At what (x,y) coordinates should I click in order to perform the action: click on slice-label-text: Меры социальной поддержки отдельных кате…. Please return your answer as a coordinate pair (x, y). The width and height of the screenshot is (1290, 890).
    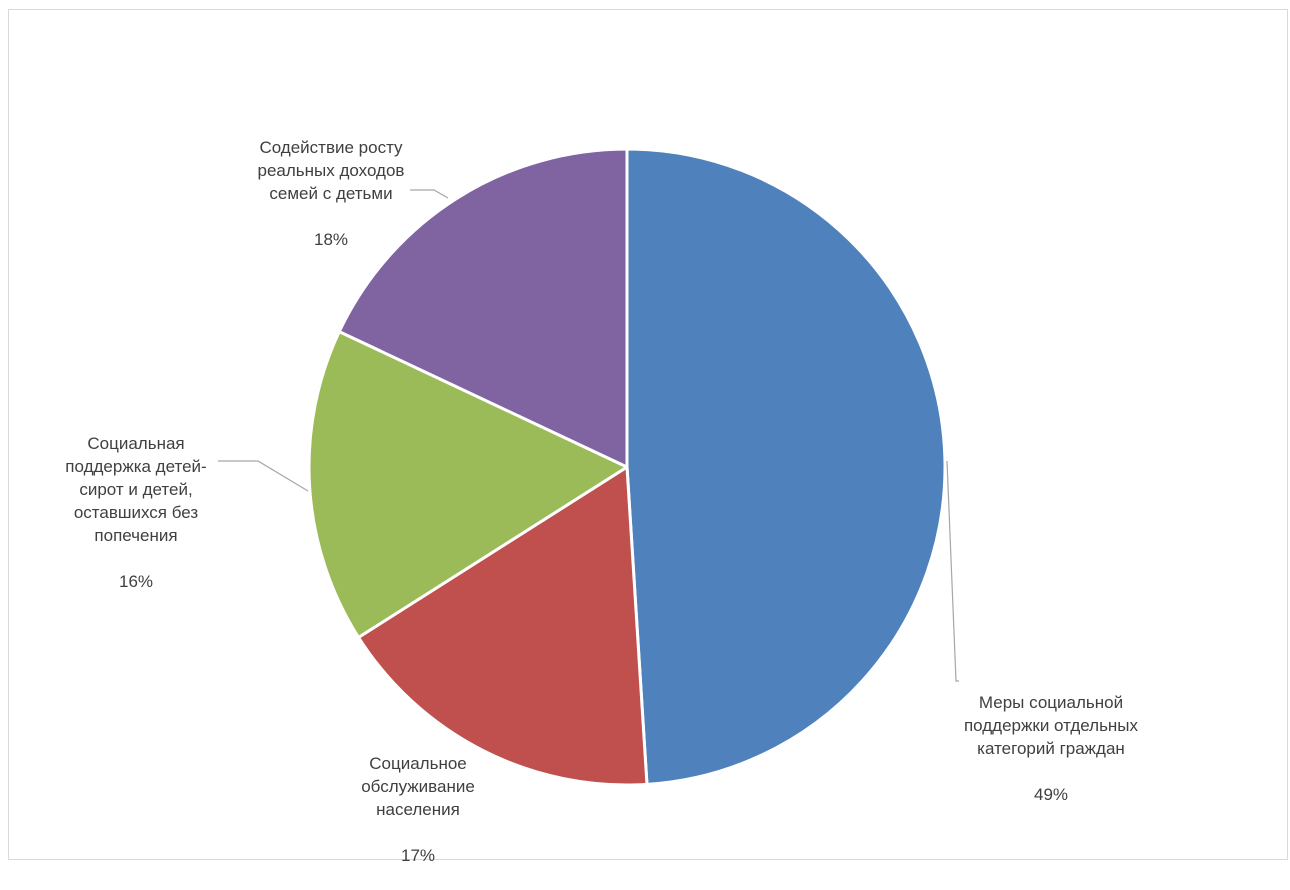
    Looking at the image, I should click on (1051, 725).